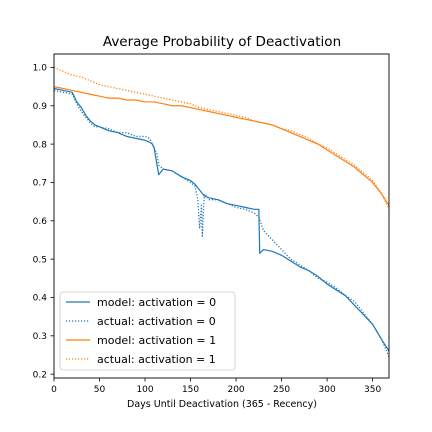 The width and height of the screenshot is (432, 432). What do you see at coordinates (40, 299) in the screenshot?
I see `y-tick-label: 0.4` at bounding box center [40, 299].